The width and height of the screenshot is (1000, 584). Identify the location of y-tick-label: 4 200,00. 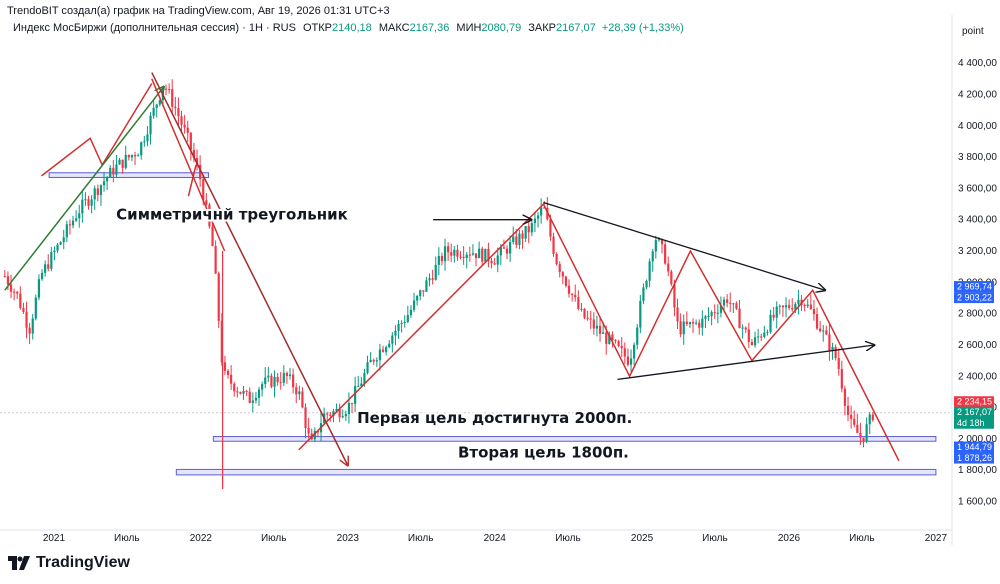
(977, 94).